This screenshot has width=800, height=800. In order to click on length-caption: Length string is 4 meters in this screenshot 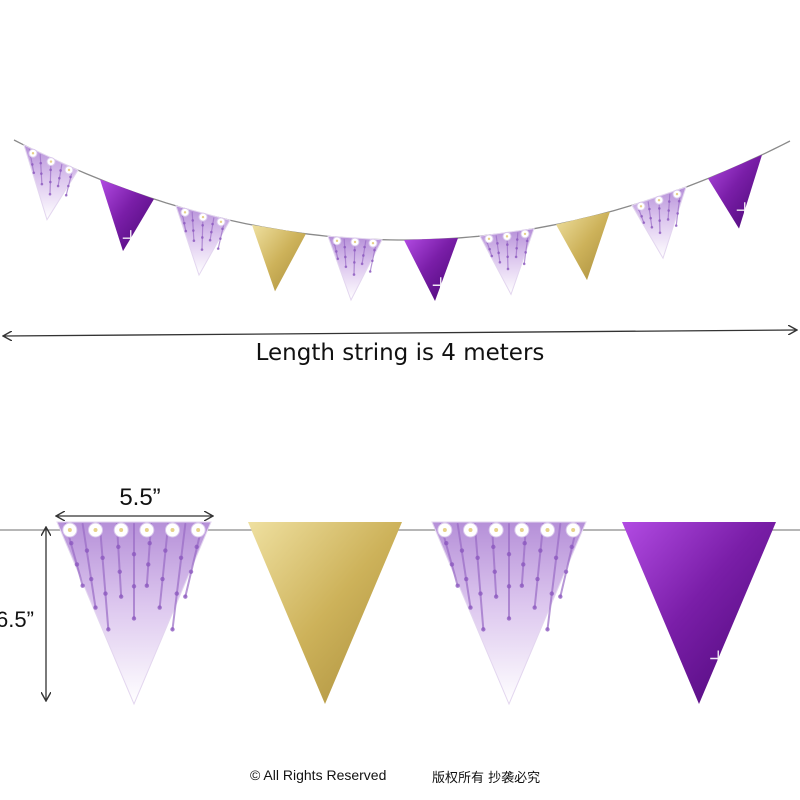, I will do `click(400, 353)`.